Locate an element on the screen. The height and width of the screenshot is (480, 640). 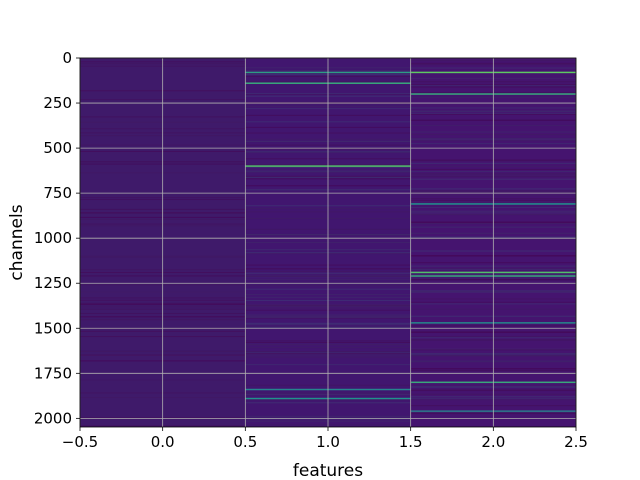
y-axis-label: channels is located at coordinates (17, 242).